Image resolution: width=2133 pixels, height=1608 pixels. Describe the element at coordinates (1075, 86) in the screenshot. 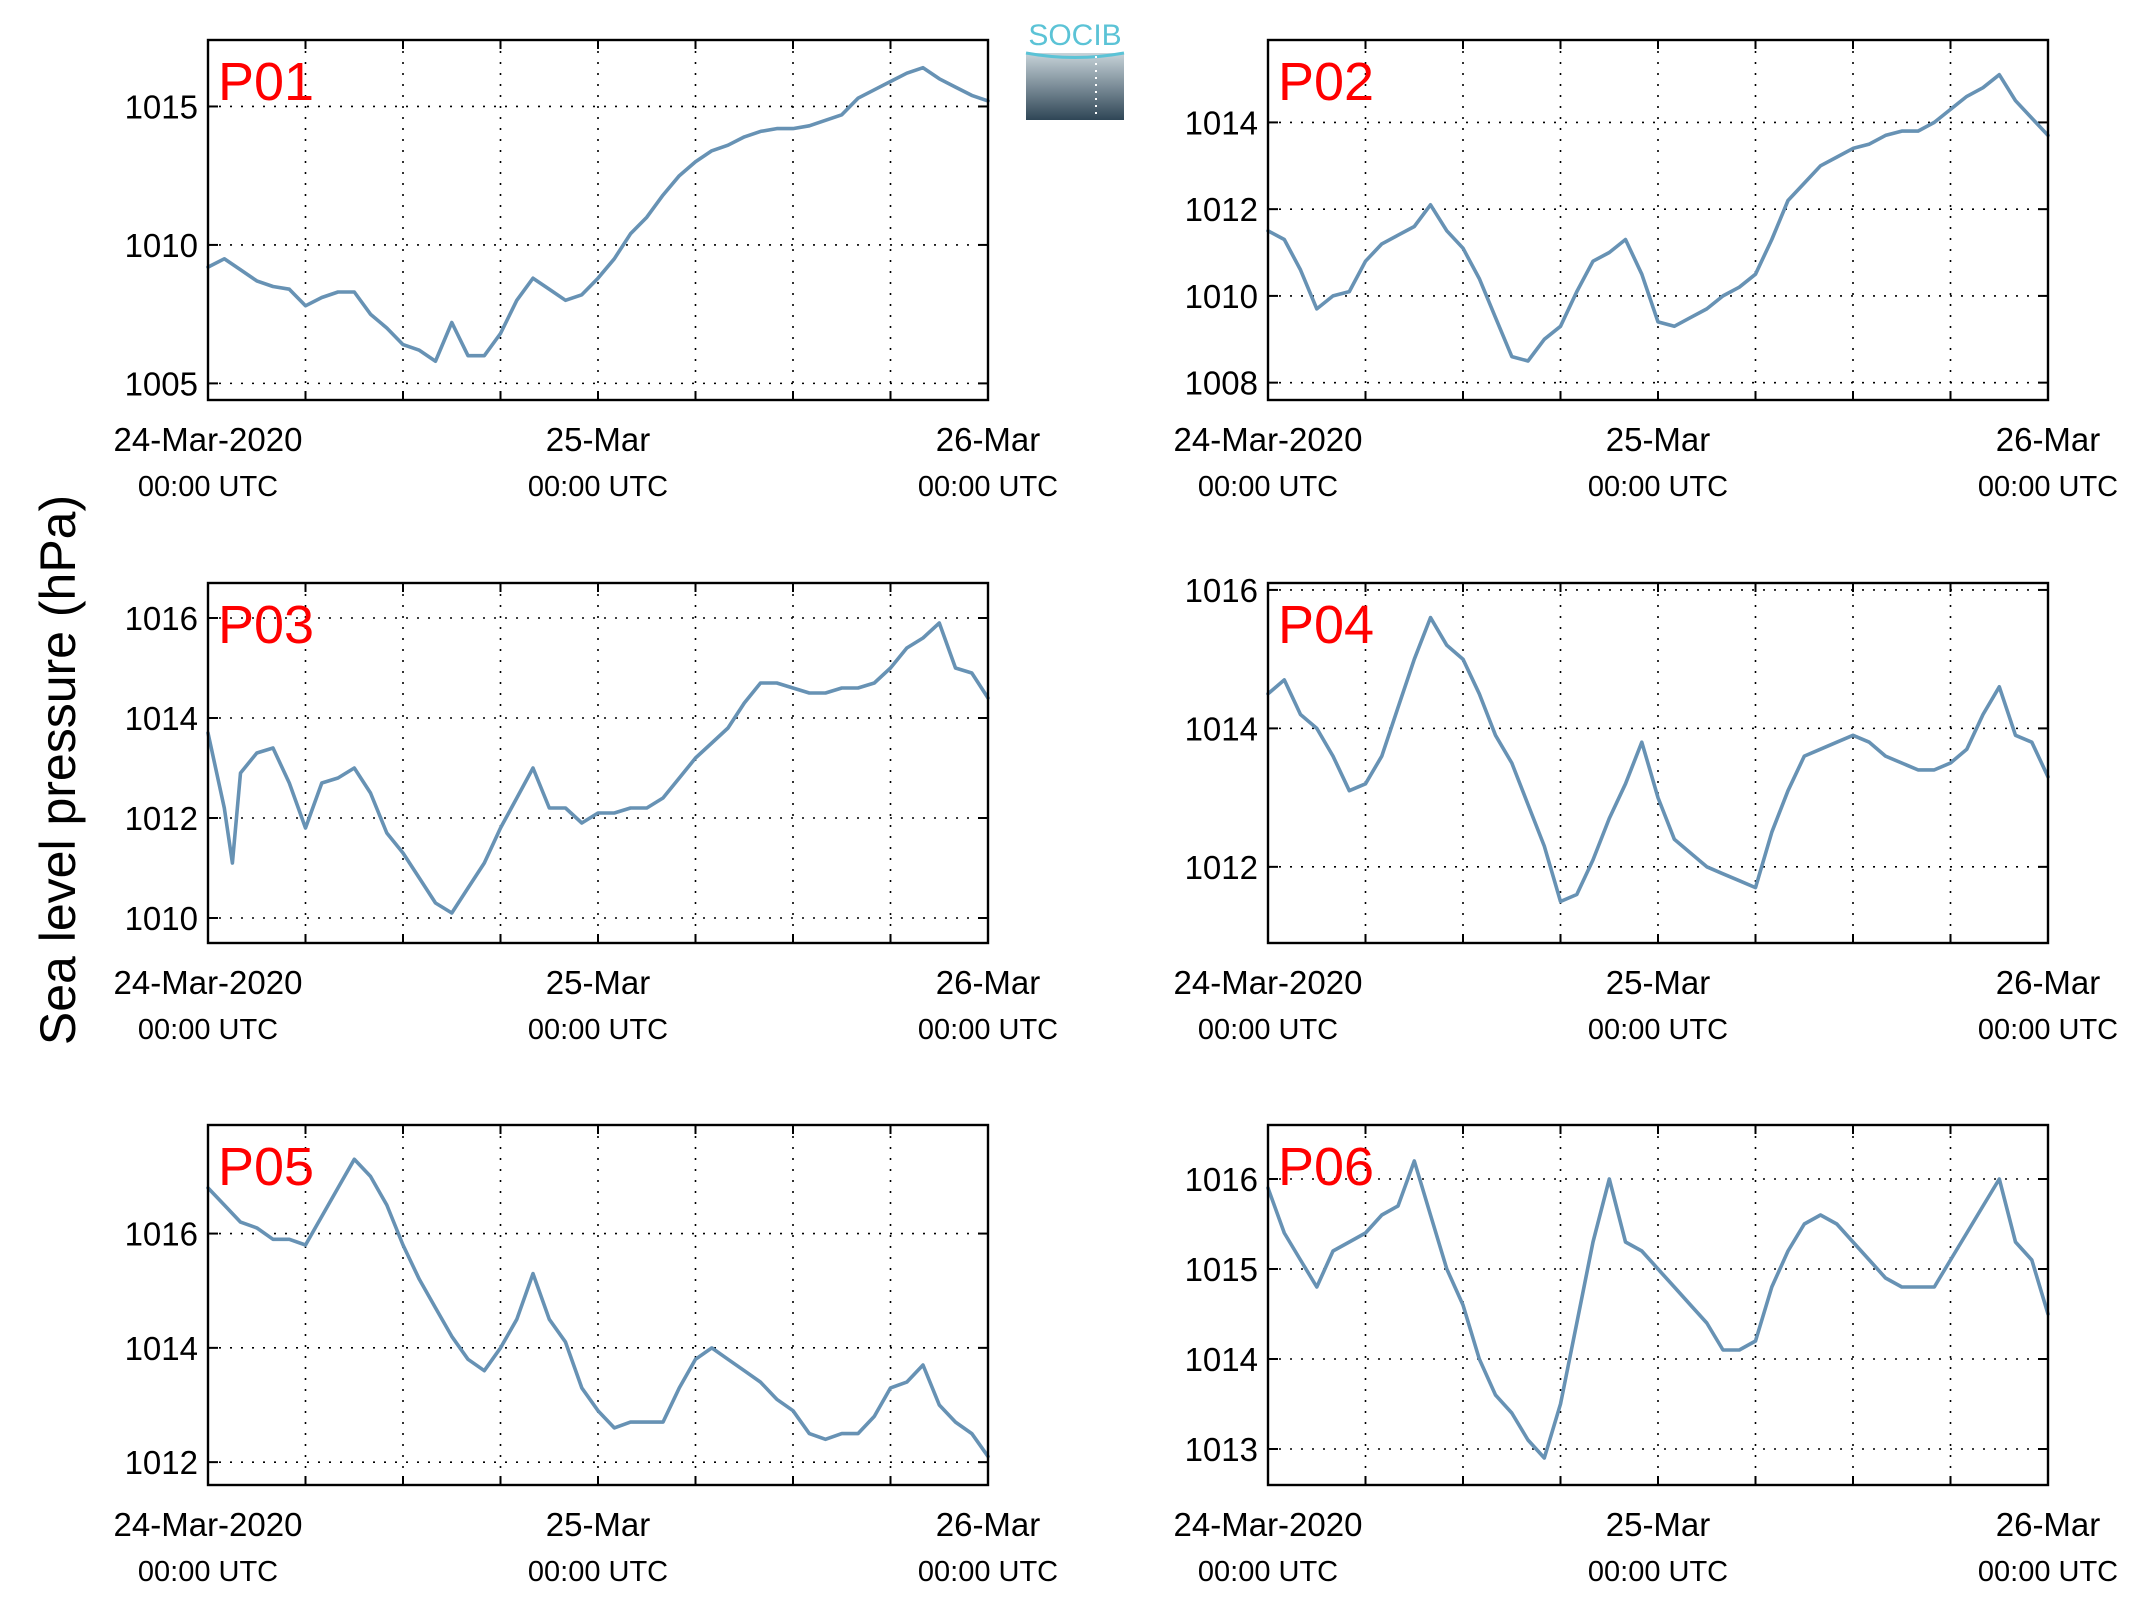

I see `socib-logo-gradient-block` at that location.